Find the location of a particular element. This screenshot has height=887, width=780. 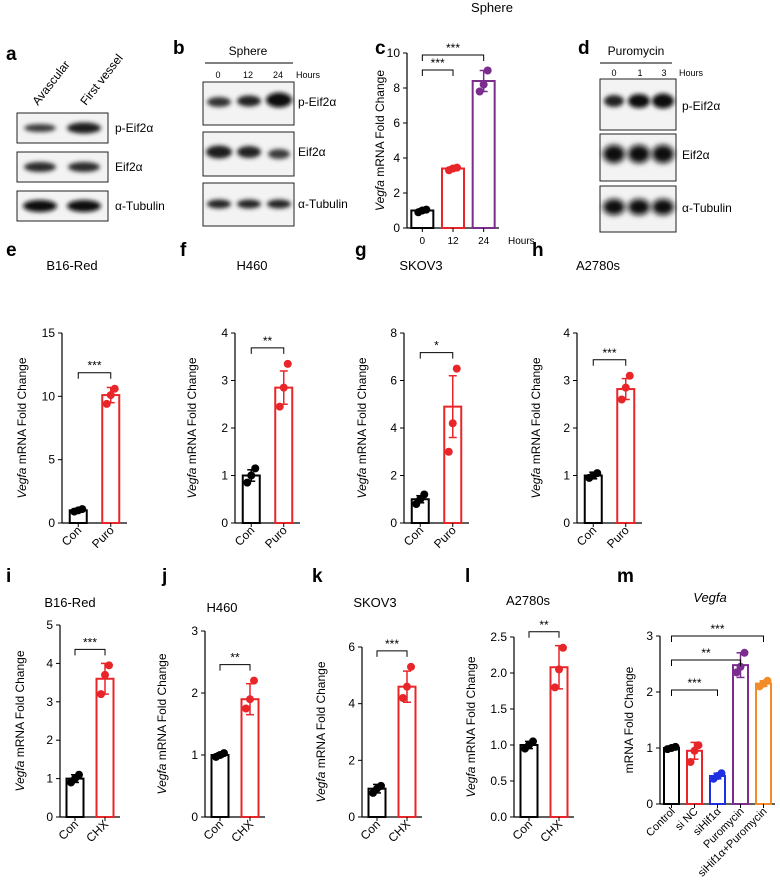

blot-b-unit: Hours is located at coordinates (308, 75).